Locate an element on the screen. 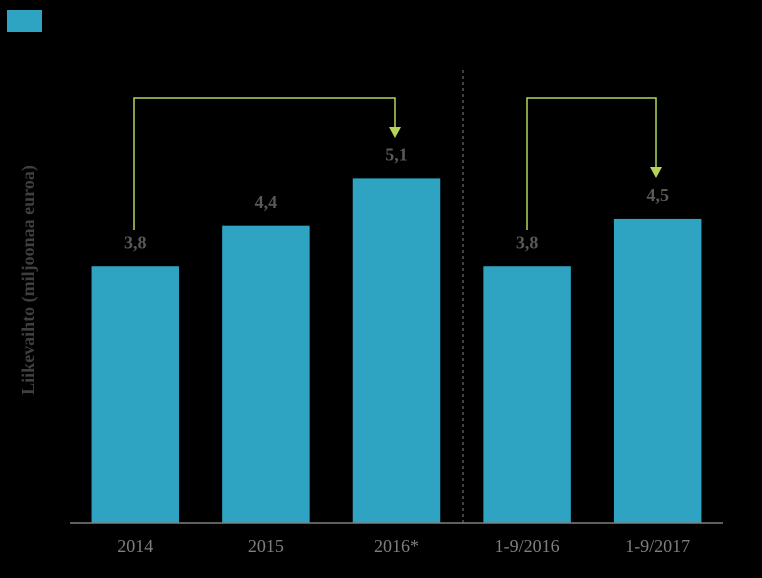 The height and width of the screenshot is (578, 762). x-tick-label: 2015 is located at coordinates (266, 546).